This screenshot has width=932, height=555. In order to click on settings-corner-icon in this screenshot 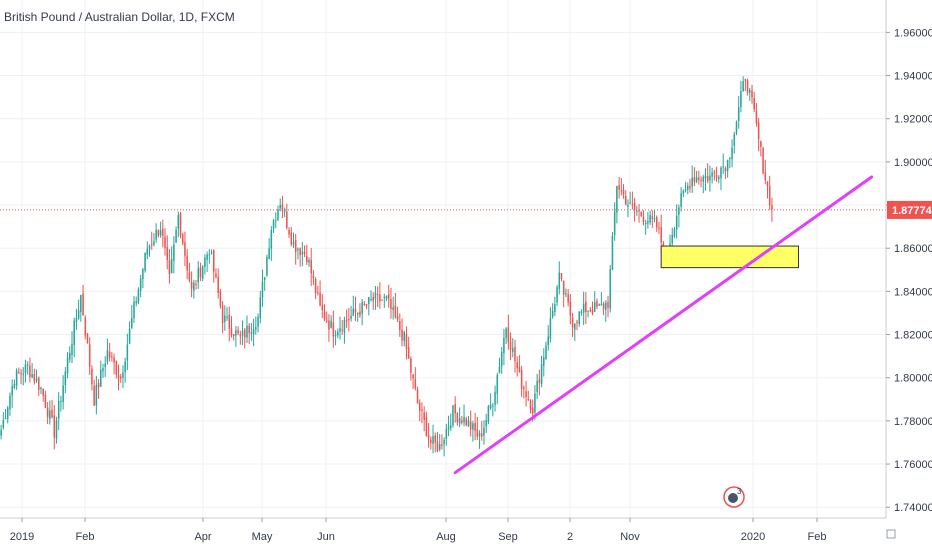, I will do `click(891, 534)`.